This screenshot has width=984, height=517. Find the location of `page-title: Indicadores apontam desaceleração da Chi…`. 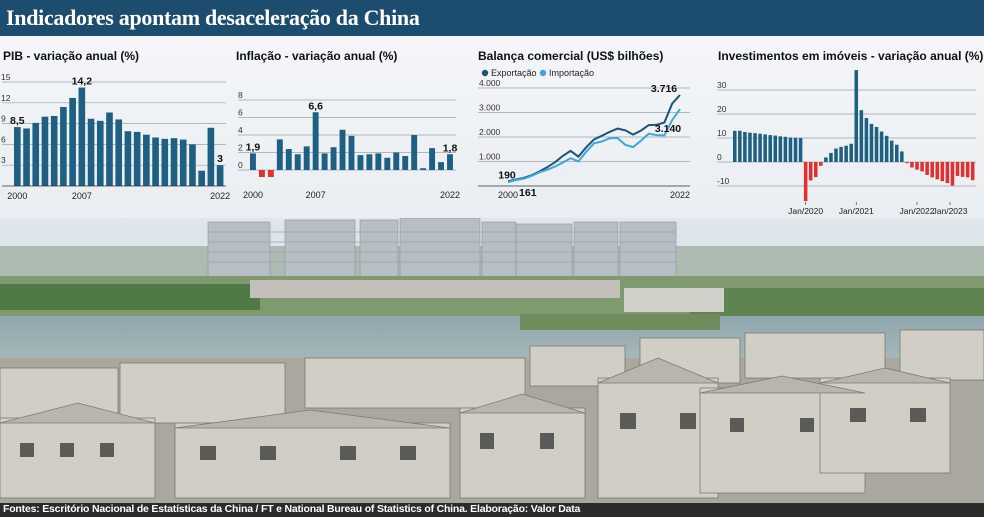

page-title: Indicadores apontam desaceleração da Chi… is located at coordinates (213, 17).